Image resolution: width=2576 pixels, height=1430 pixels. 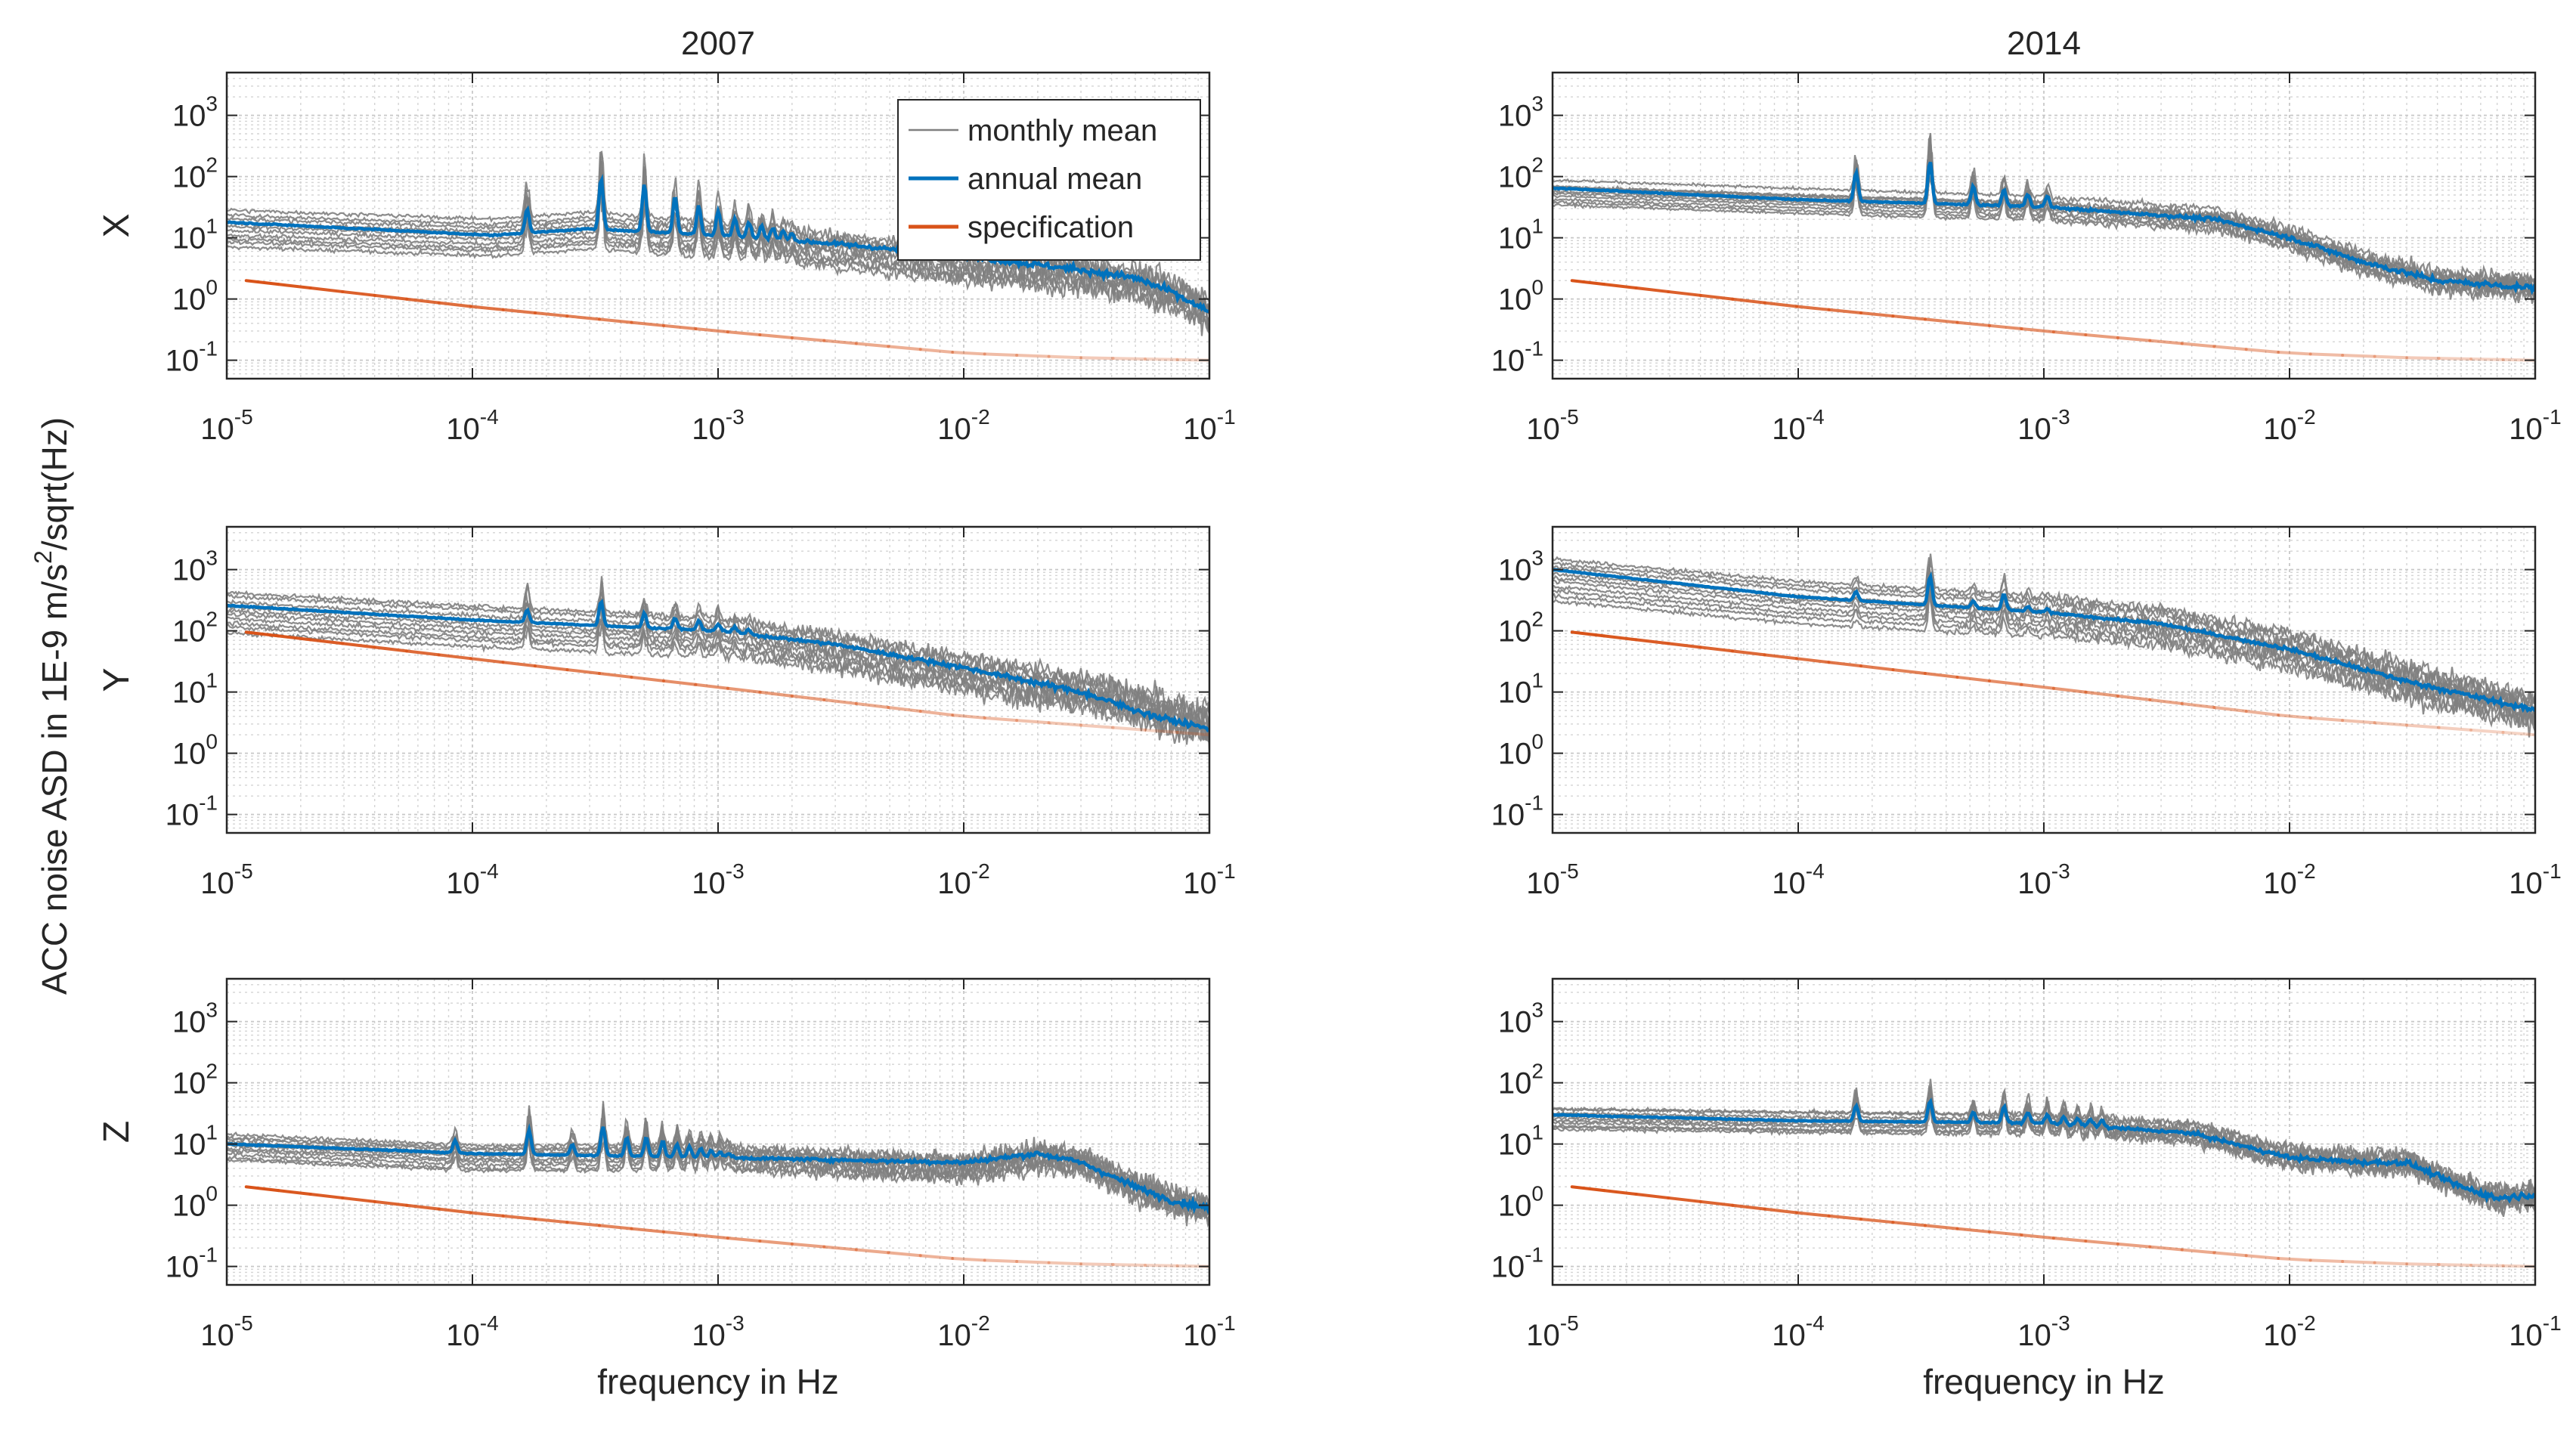 I want to click on axis-component-label: Z, so click(x=117, y=1132).